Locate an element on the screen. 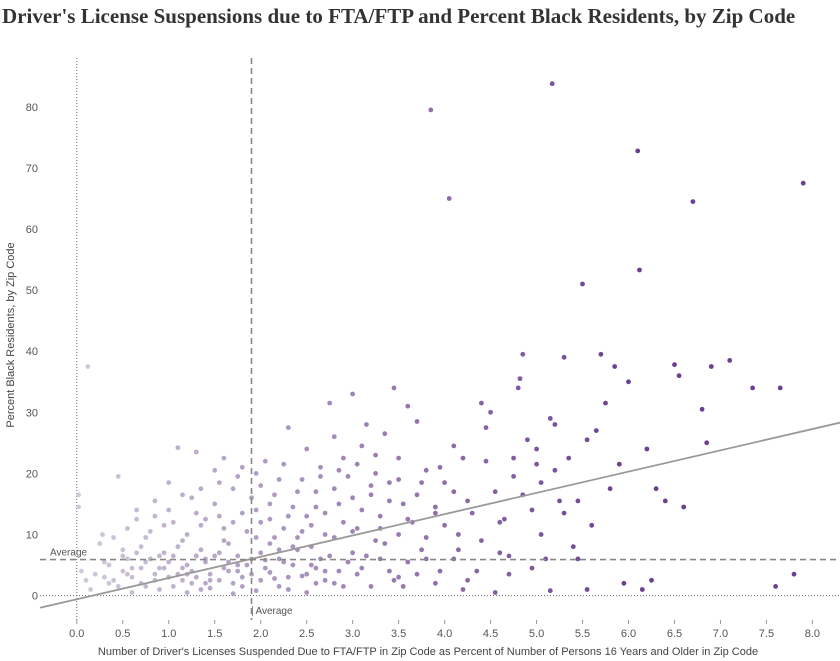 The width and height of the screenshot is (840, 661). y-tick-label: 40 is located at coordinates (32, 352).